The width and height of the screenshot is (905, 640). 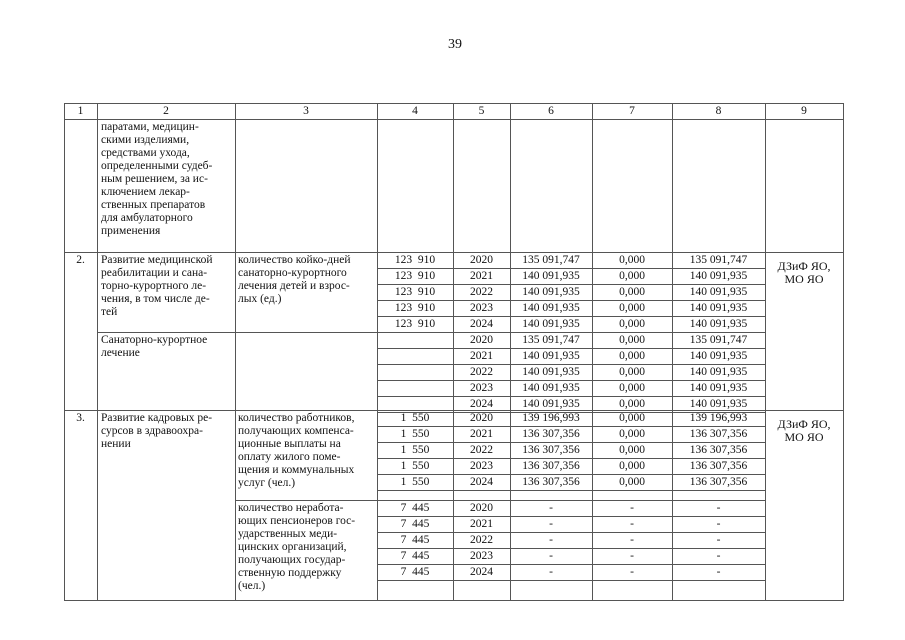 I want to click on column-header-3: 3, so click(x=306, y=111).